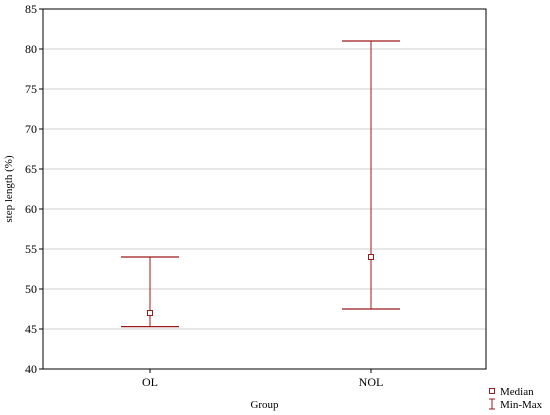  What do you see at coordinates (31, 369) in the screenshot?
I see `y-tick-label-40: 40` at bounding box center [31, 369].